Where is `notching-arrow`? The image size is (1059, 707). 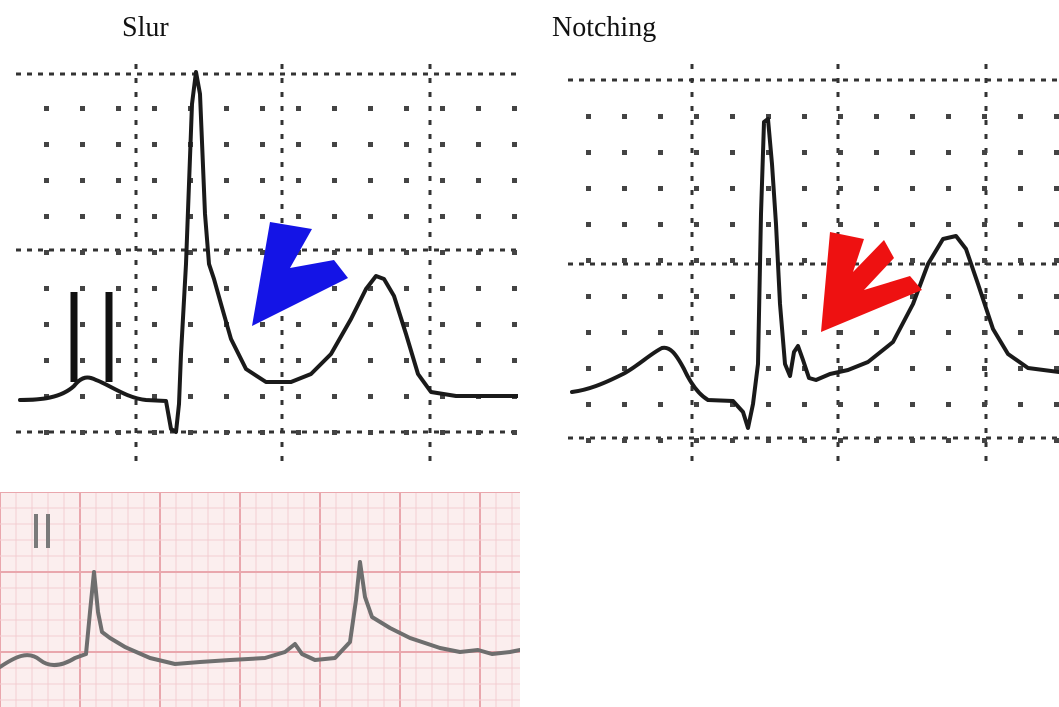
notching-arrow is located at coordinates (871, 282).